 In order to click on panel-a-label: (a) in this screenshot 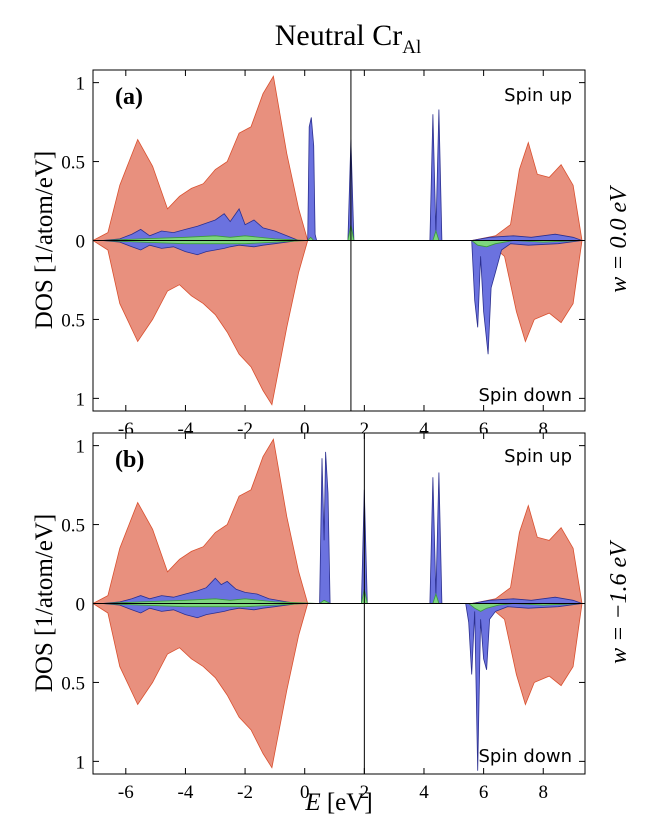, I will do `click(129, 97)`.